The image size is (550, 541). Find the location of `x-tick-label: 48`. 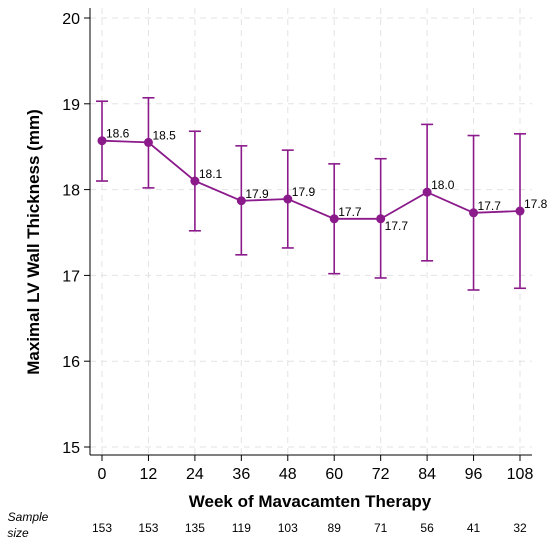

x-tick-label: 48 is located at coordinates (288, 474).